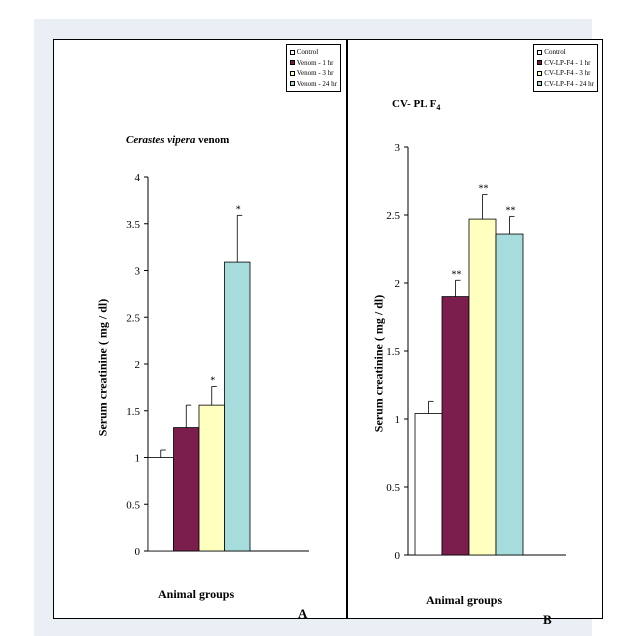 Image resolution: width=622 pixels, height=636 pixels. I want to click on chart-a-y-tick-label: 1, so click(138, 459).